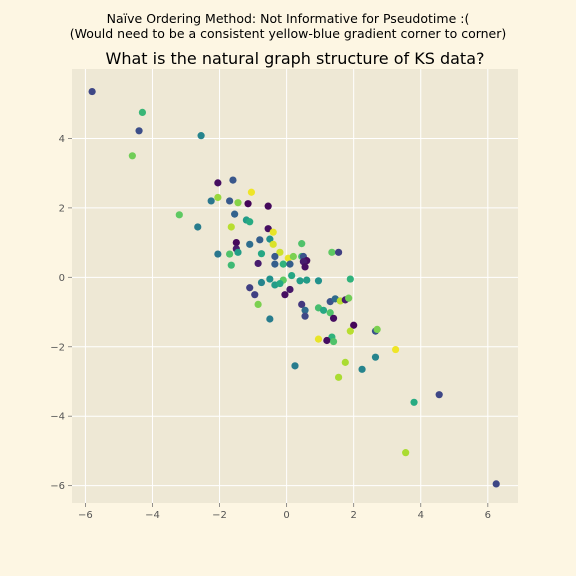 The image size is (576, 576). What do you see at coordinates (152, 515) in the screenshot?
I see `x-tick-label: −4` at bounding box center [152, 515].